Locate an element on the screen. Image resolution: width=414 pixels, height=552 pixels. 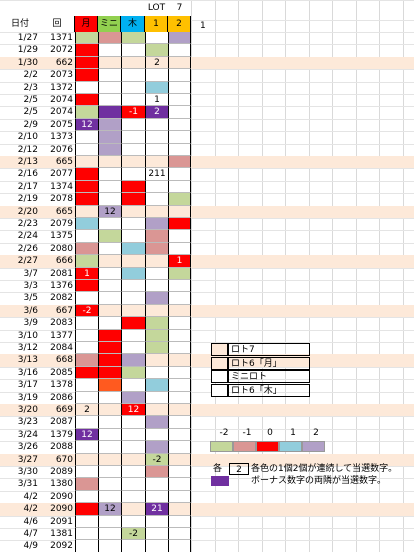
number-cell: 1379 is located at coordinates (61, 434).